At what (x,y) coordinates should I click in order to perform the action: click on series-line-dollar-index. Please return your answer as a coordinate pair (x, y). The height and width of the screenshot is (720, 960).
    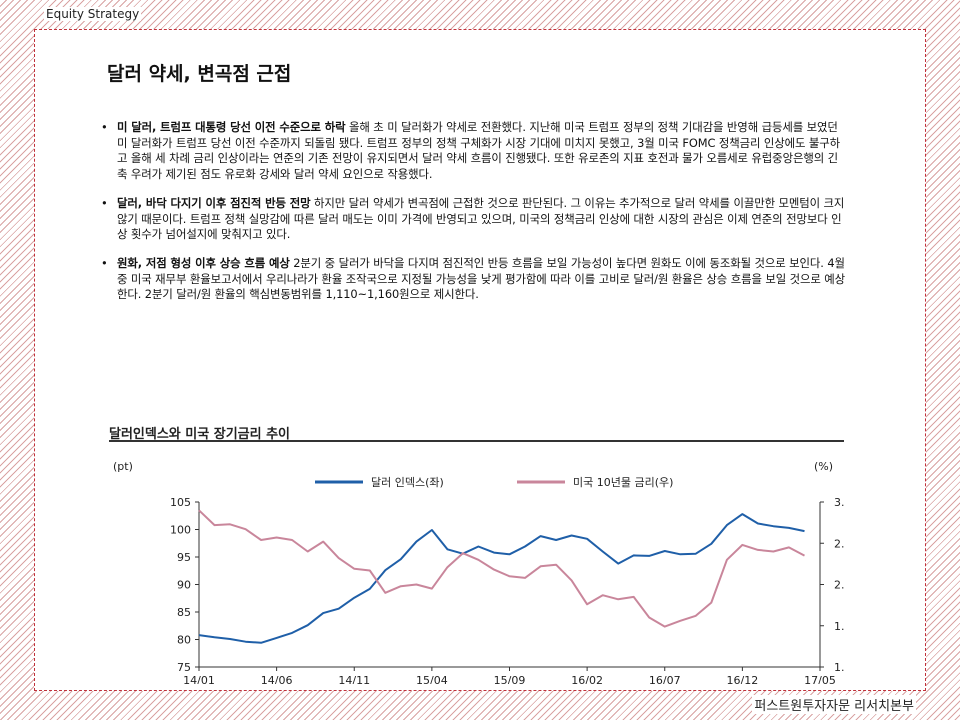
    Looking at the image, I should click on (501, 578).